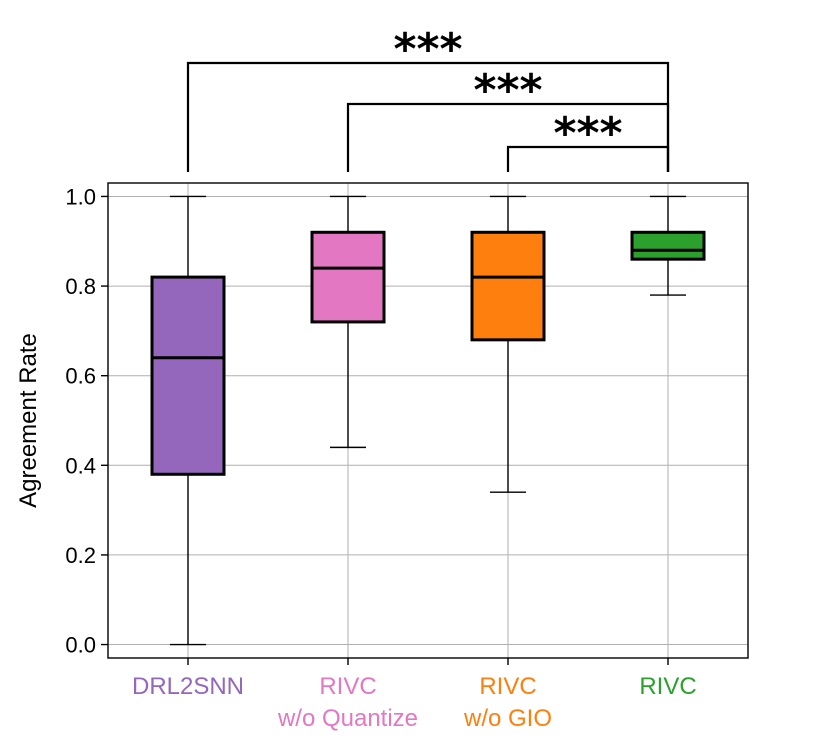 The height and width of the screenshot is (752, 830). I want to click on y-axis-label: Agreement Rate, so click(28, 420).